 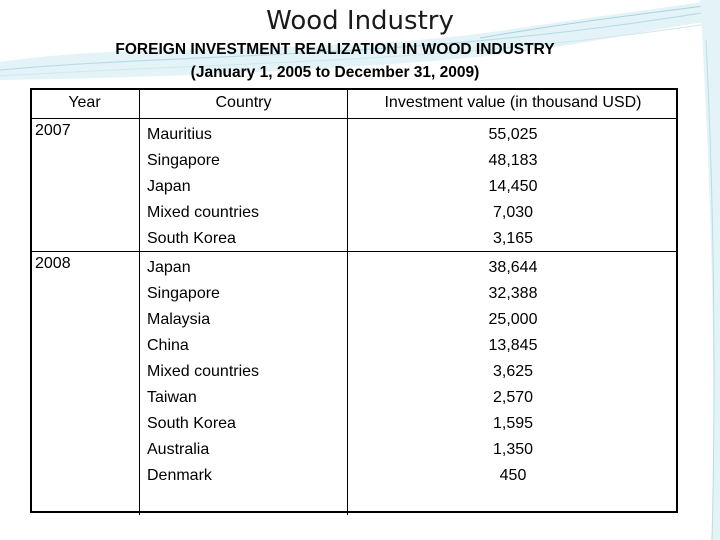 What do you see at coordinates (513, 475) in the screenshot?
I see `investment-value: 450` at bounding box center [513, 475].